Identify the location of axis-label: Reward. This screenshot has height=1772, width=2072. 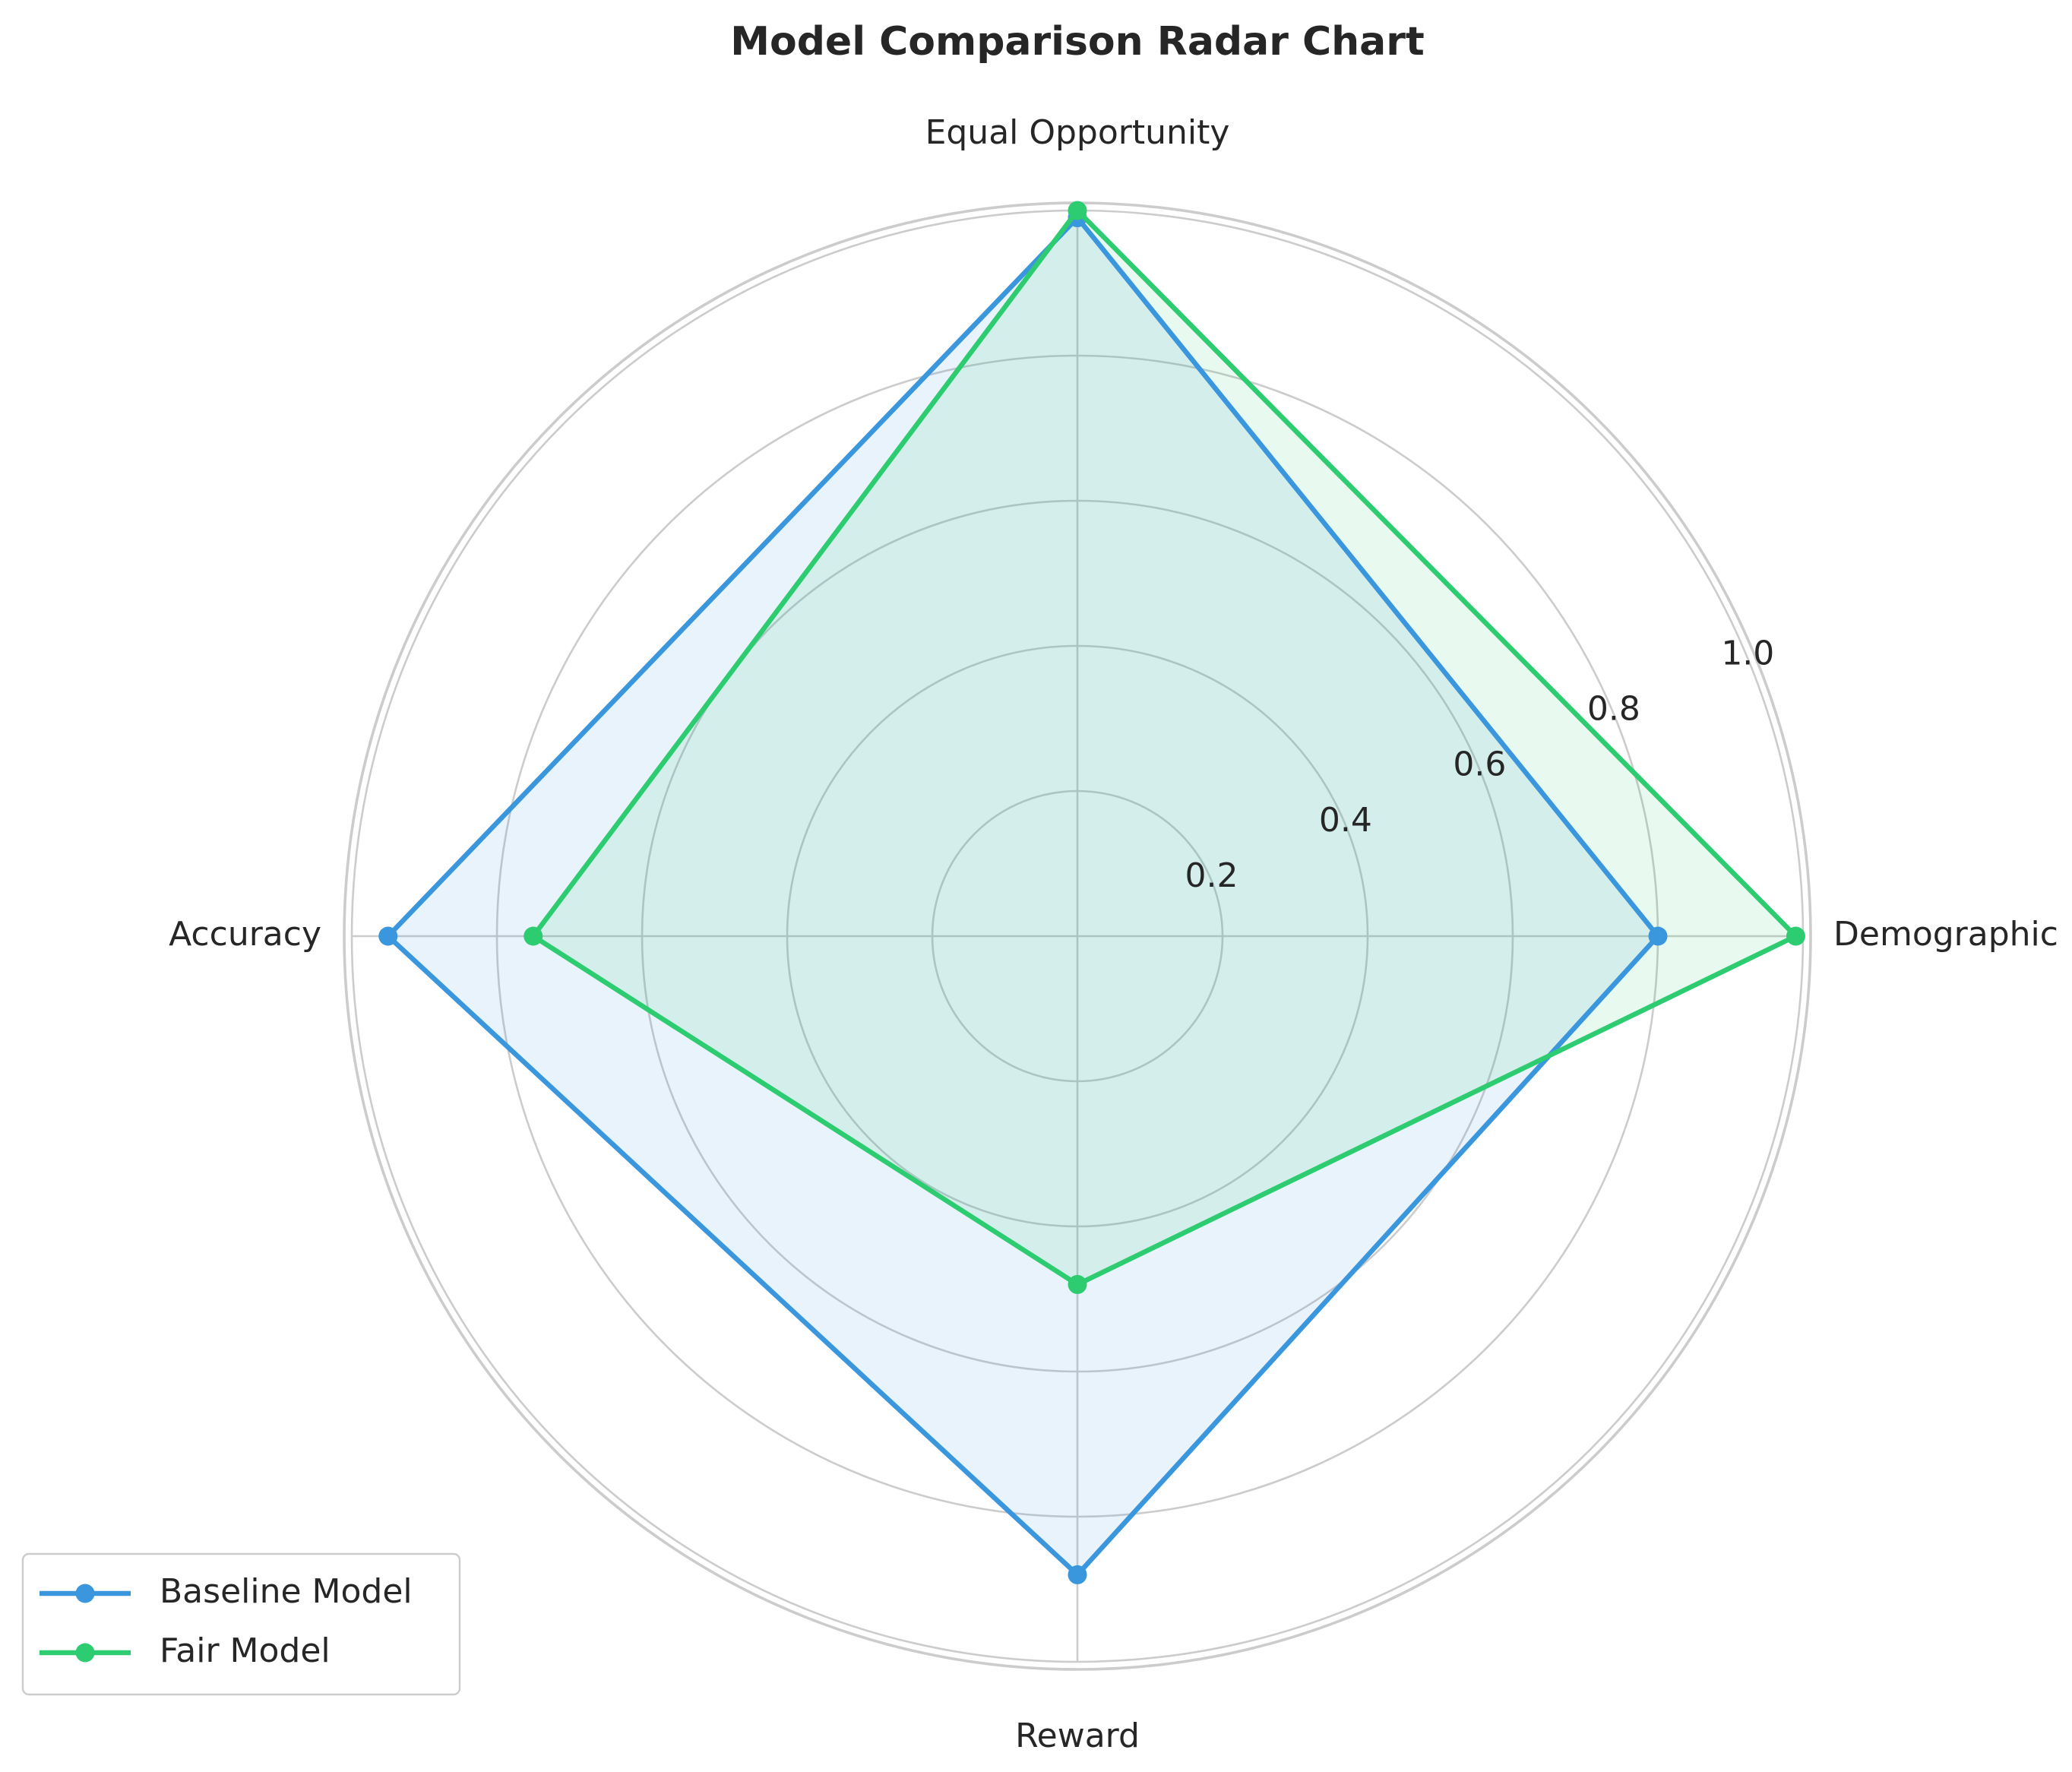
(1077, 1736).